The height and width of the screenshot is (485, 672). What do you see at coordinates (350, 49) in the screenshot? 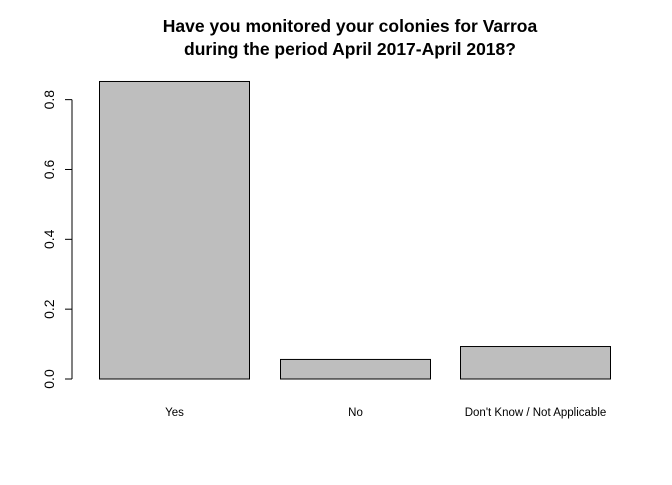
I see `chart-title-line-2: during the period April 2017-April 2018?` at bounding box center [350, 49].